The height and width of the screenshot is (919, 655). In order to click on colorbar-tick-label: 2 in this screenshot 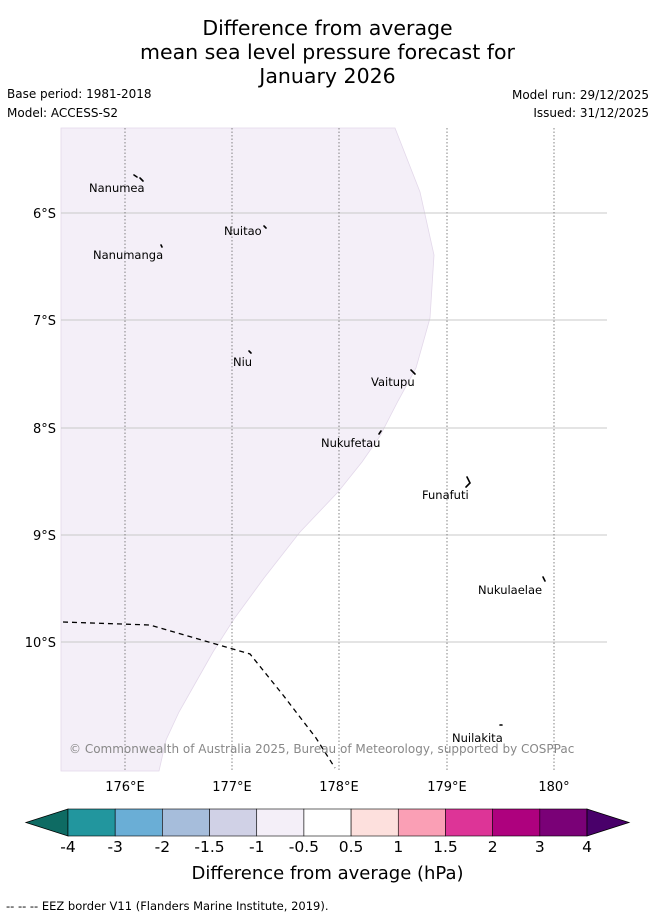, I will do `click(492, 847)`.